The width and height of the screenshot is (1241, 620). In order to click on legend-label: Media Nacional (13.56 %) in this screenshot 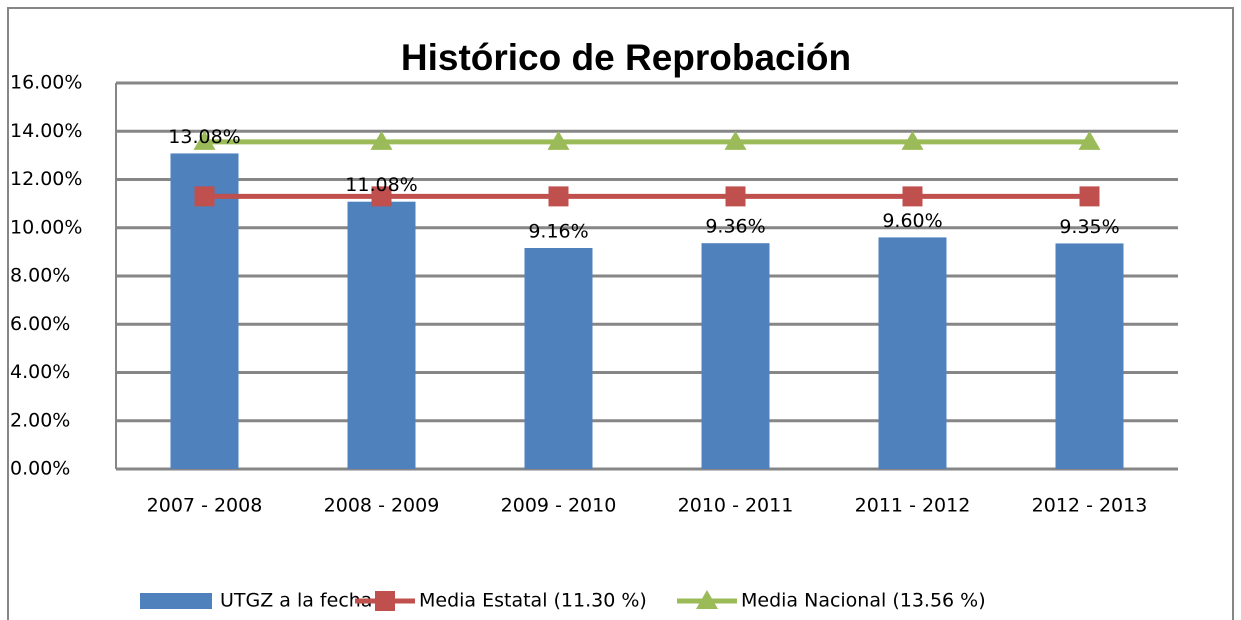, I will do `click(863, 601)`.